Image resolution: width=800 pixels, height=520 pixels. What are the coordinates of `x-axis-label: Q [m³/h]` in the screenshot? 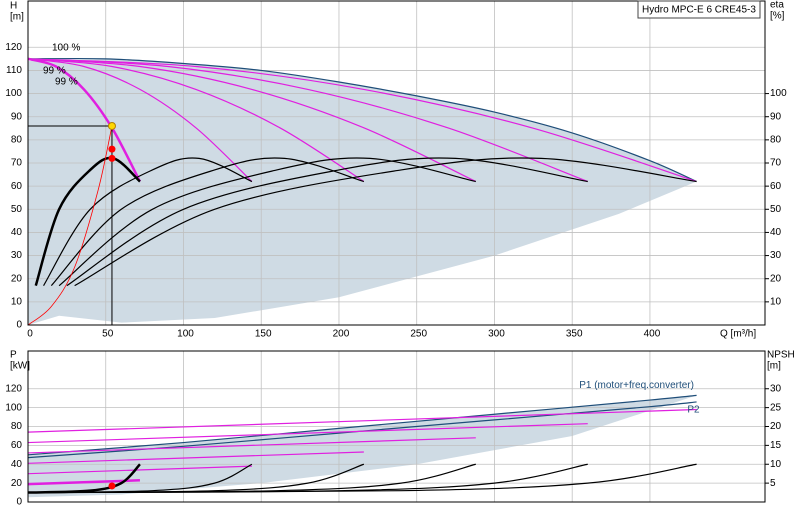 It's located at (738, 334).